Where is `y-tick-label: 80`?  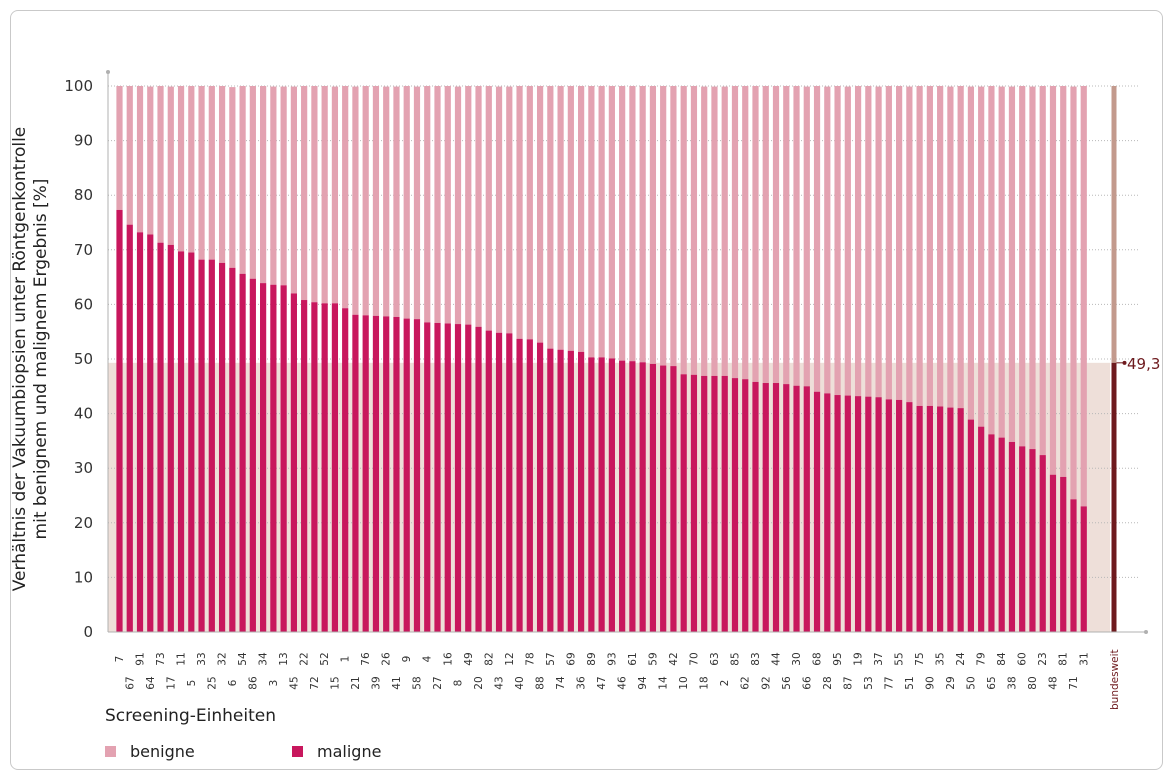
y-tick-label: 80 is located at coordinates (83, 195).